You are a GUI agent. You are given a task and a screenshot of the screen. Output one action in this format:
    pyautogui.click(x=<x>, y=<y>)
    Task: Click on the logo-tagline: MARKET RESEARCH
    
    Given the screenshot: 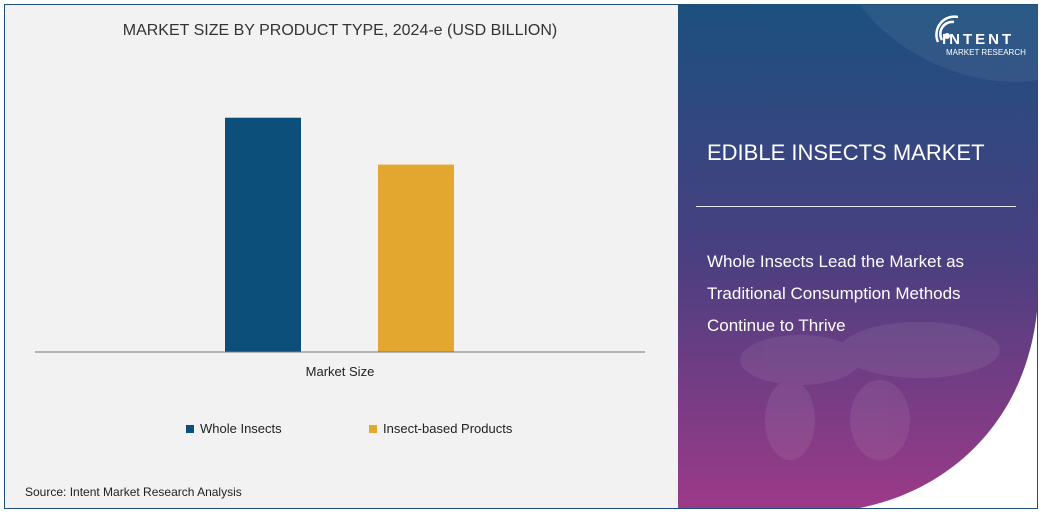 What is the action you would take?
    pyautogui.click(x=986, y=52)
    